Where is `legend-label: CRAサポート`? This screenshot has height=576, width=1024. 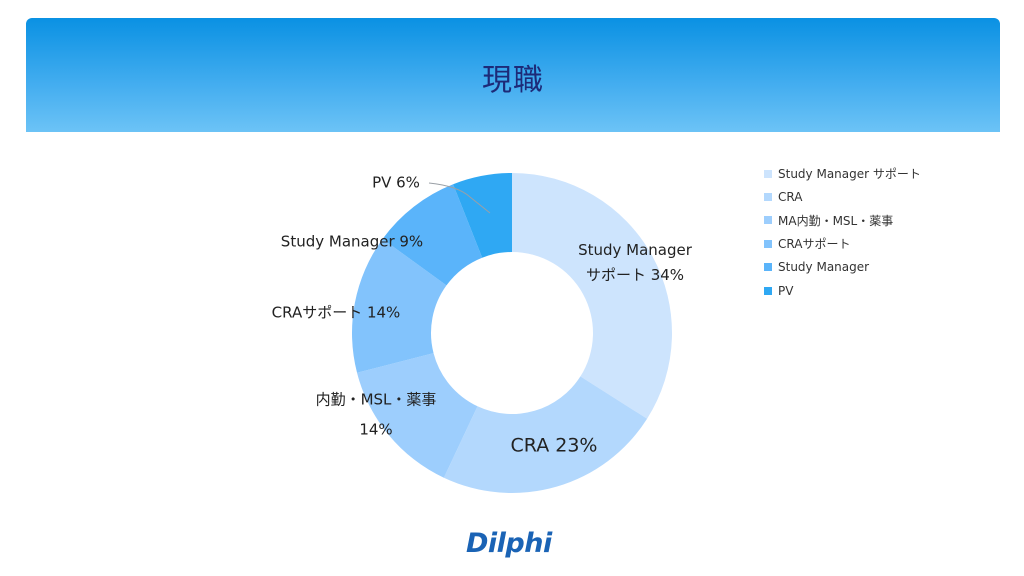 legend-label: CRAサポート is located at coordinates (814, 244).